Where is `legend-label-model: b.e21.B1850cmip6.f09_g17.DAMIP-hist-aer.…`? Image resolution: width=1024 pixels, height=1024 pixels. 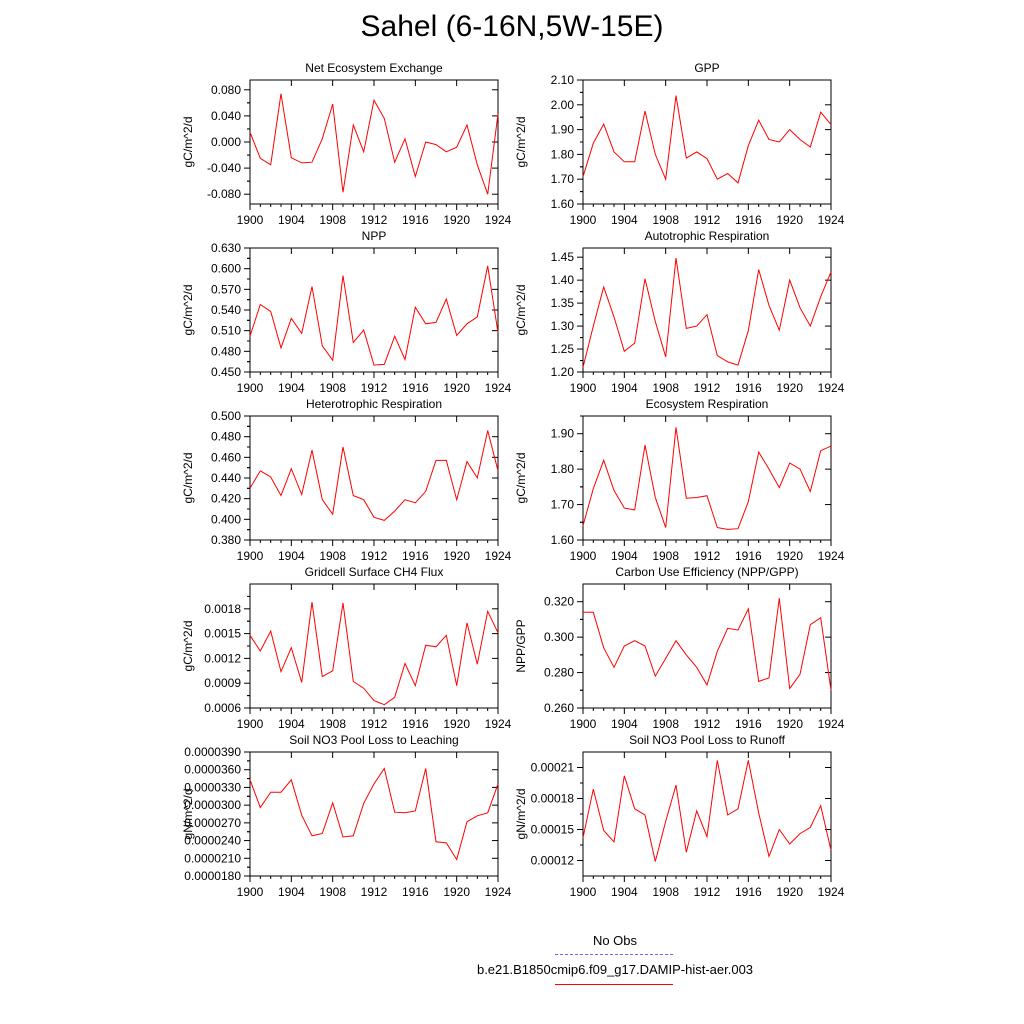
legend-label-model: b.e21.B1850cmip6.f09_g17.DAMIP-hist-aer.… is located at coordinates (615, 969).